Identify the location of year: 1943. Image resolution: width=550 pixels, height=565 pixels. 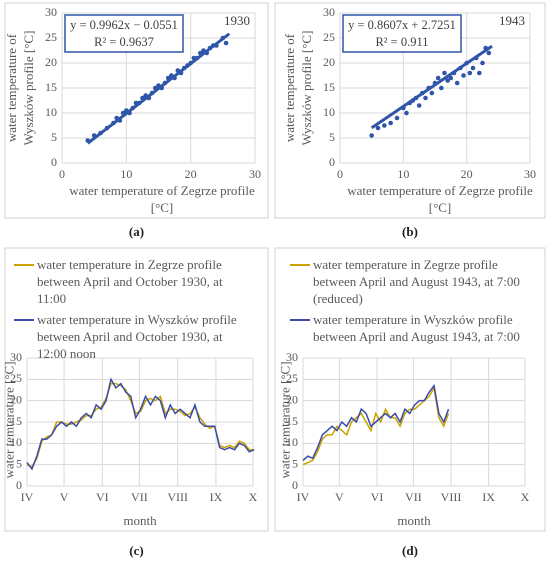
(512, 20).